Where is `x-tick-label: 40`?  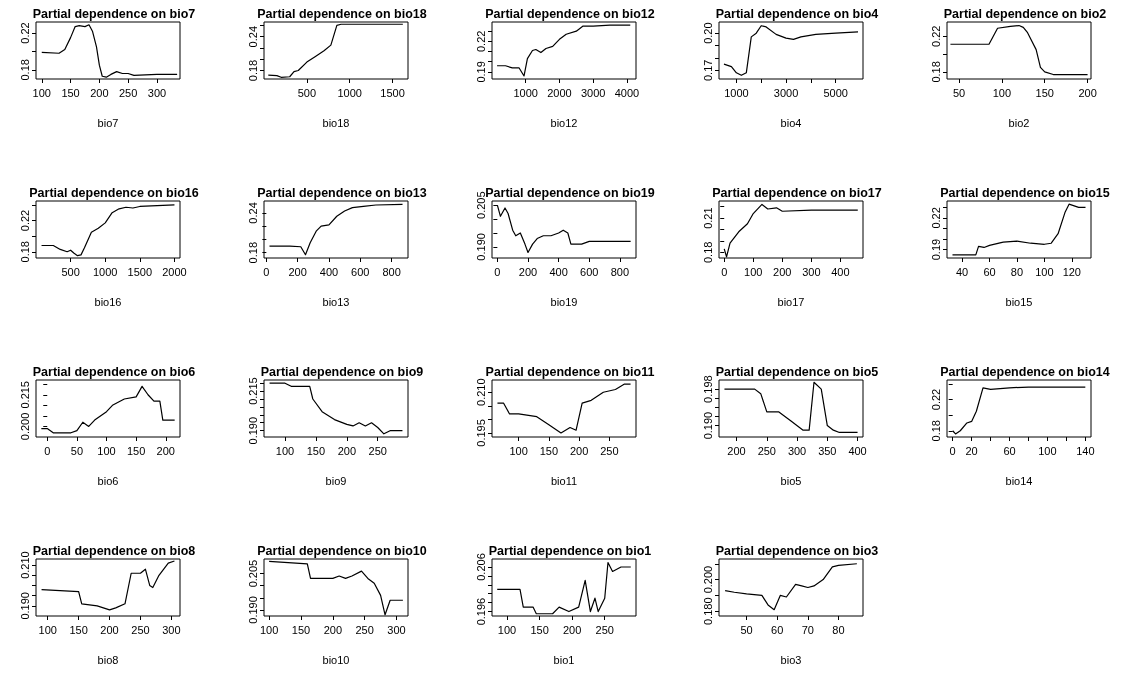
x-tick-label: 40 is located at coordinates (962, 271).